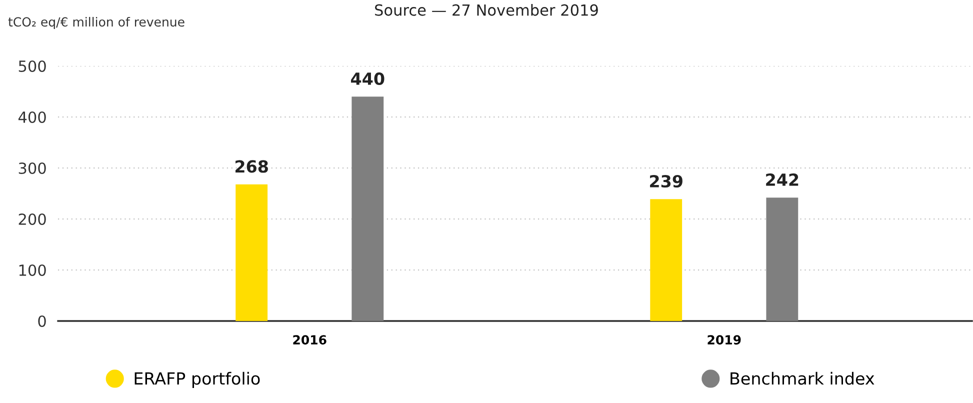 Image resolution: width=973 pixels, height=403 pixels. What do you see at coordinates (42, 321) in the screenshot?
I see `y-tick-label: 0` at bounding box center [42, 321].